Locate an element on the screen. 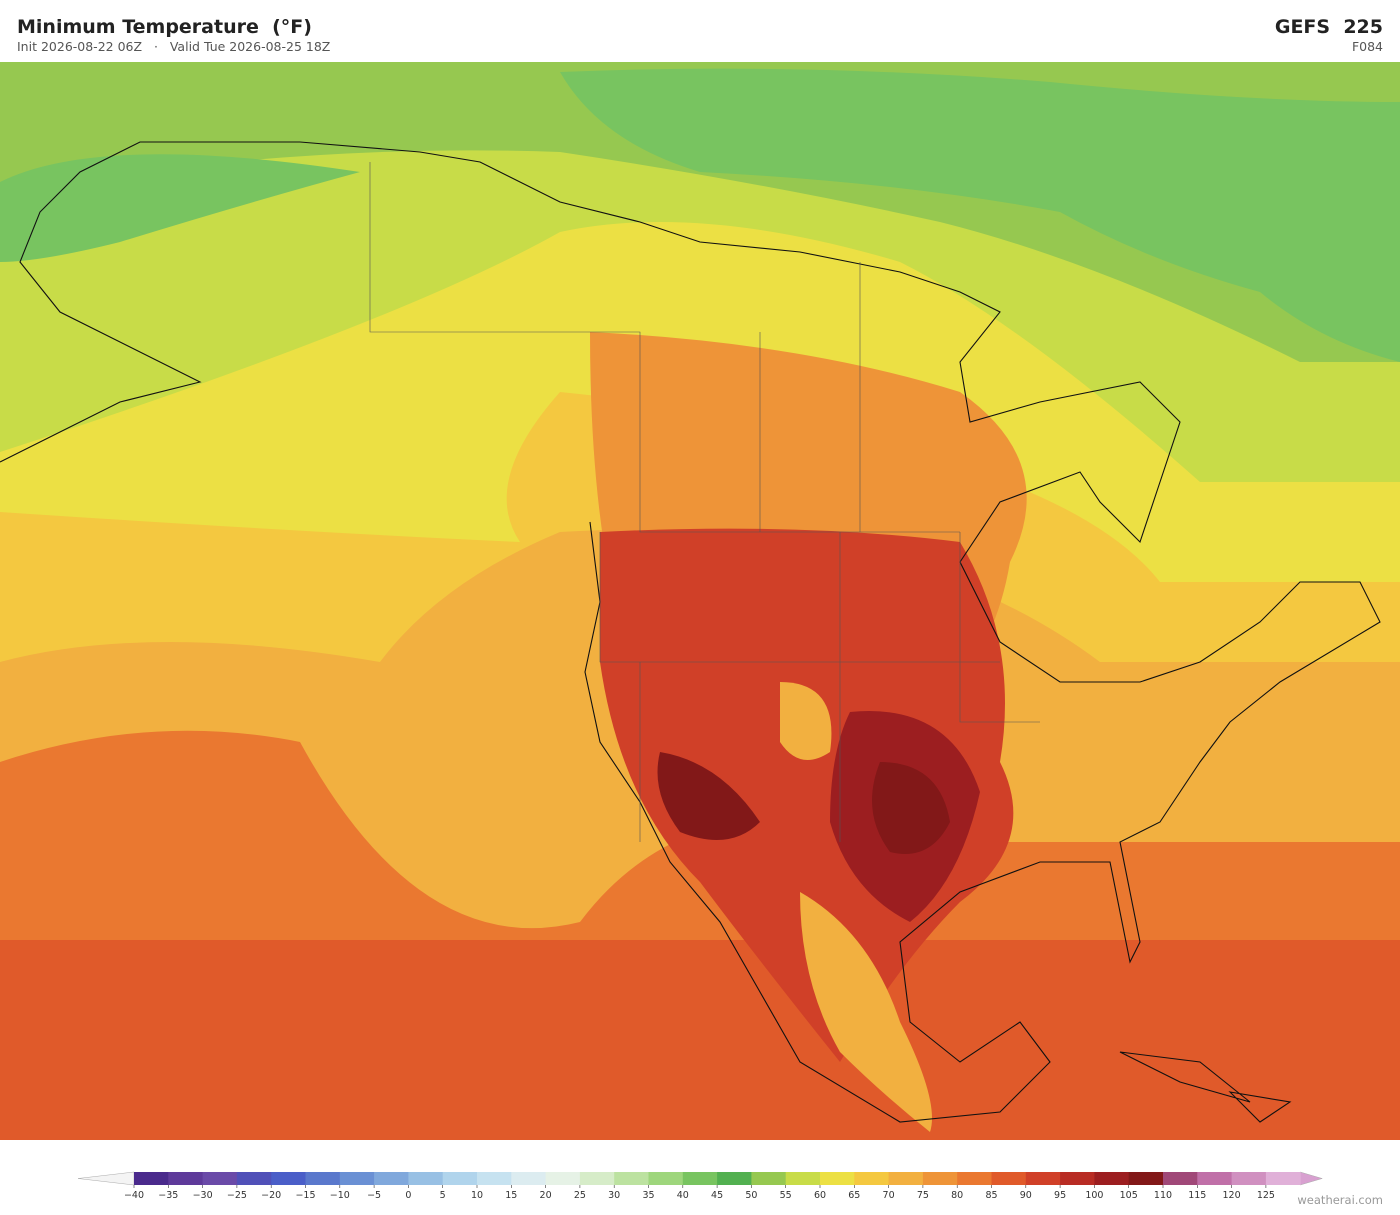 The height and width of the screenshot is (1215, 1400). colorbar-tick-label: −25 is located at coordinates (237, 1195).